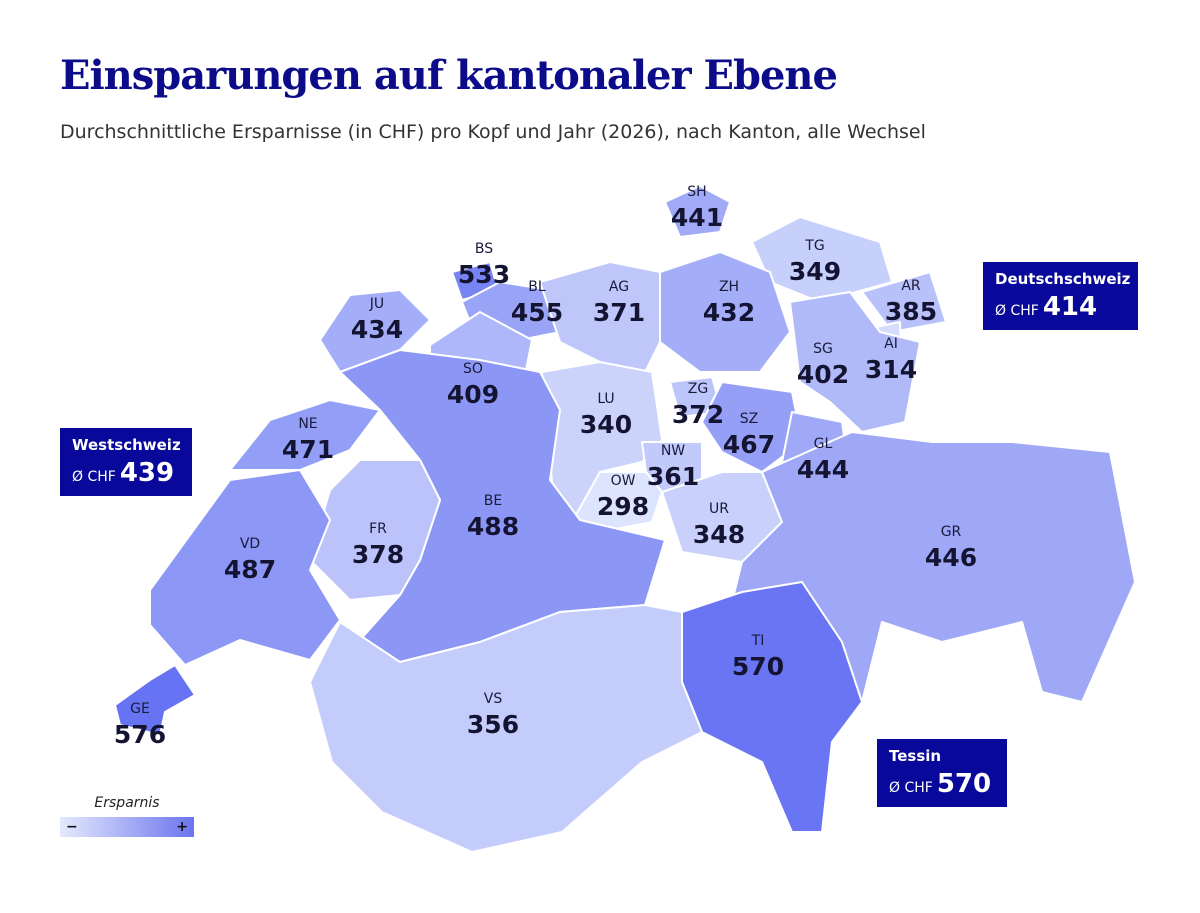 This screenshot has width=1200, height=913. I want to click on region-box-westschweiz: Westschweiz Ø CHF 439, so click(126, 462).